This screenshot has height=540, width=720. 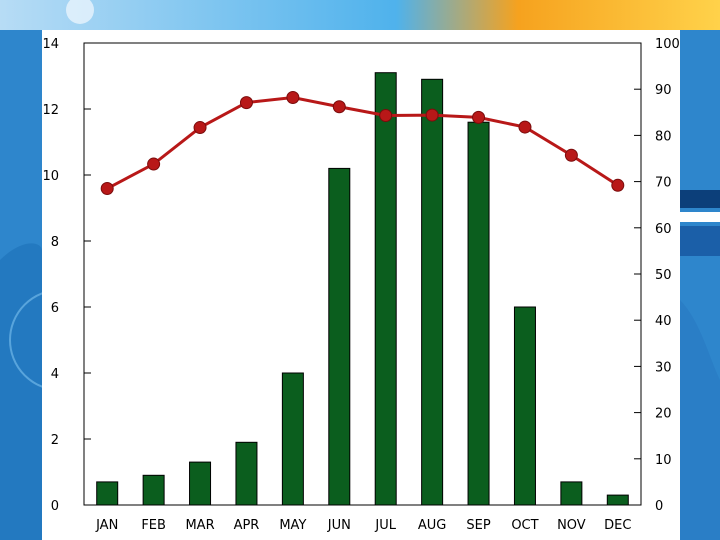 I want to click on x-tick-label: MAY, so click(x=292, y=525).